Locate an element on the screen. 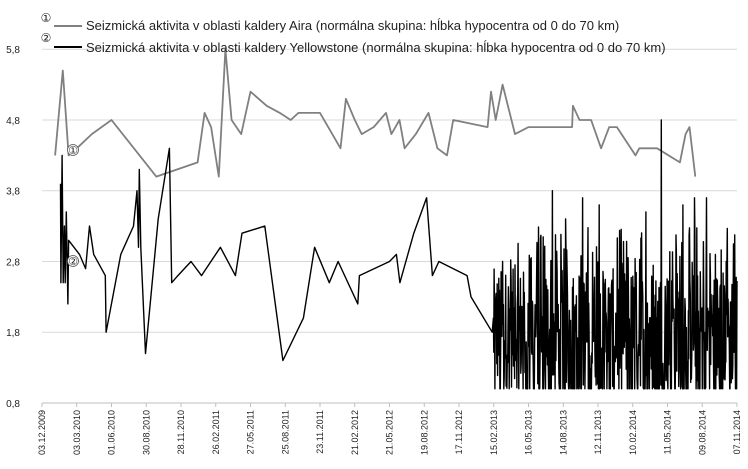  x-tick-label: 19.08.2012 is located at coordinates (424, 432).